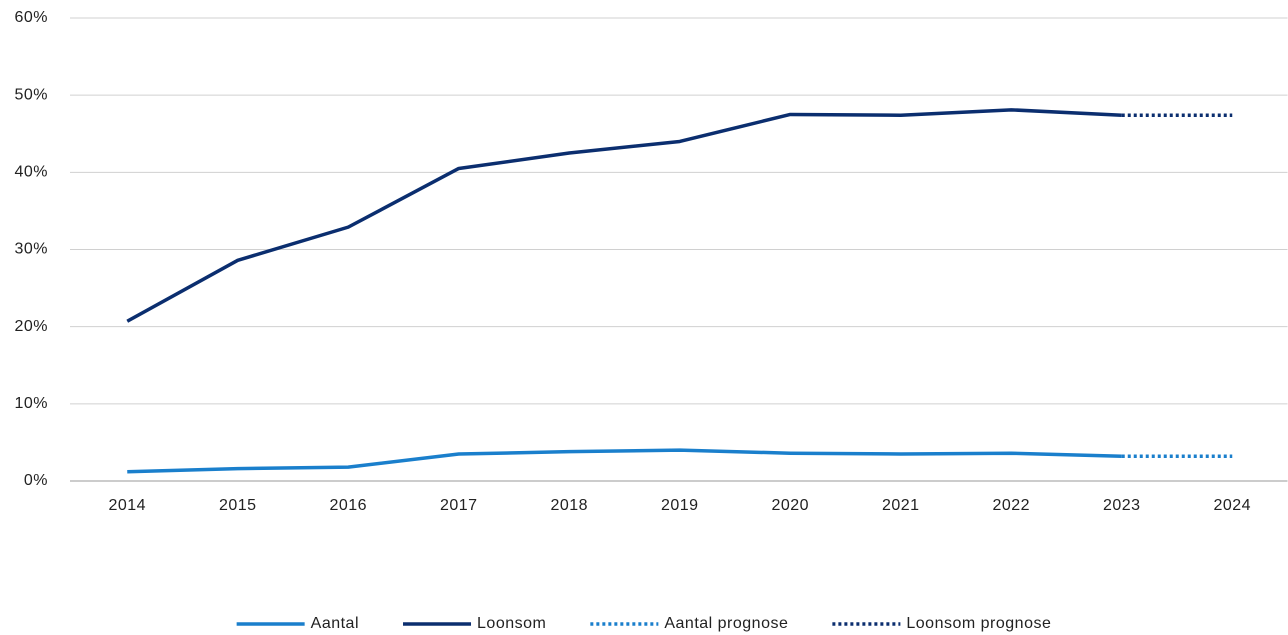 This screenshot has height=635, width=1288. I want to click on x-tick-label: 2018, so click(569, 505).